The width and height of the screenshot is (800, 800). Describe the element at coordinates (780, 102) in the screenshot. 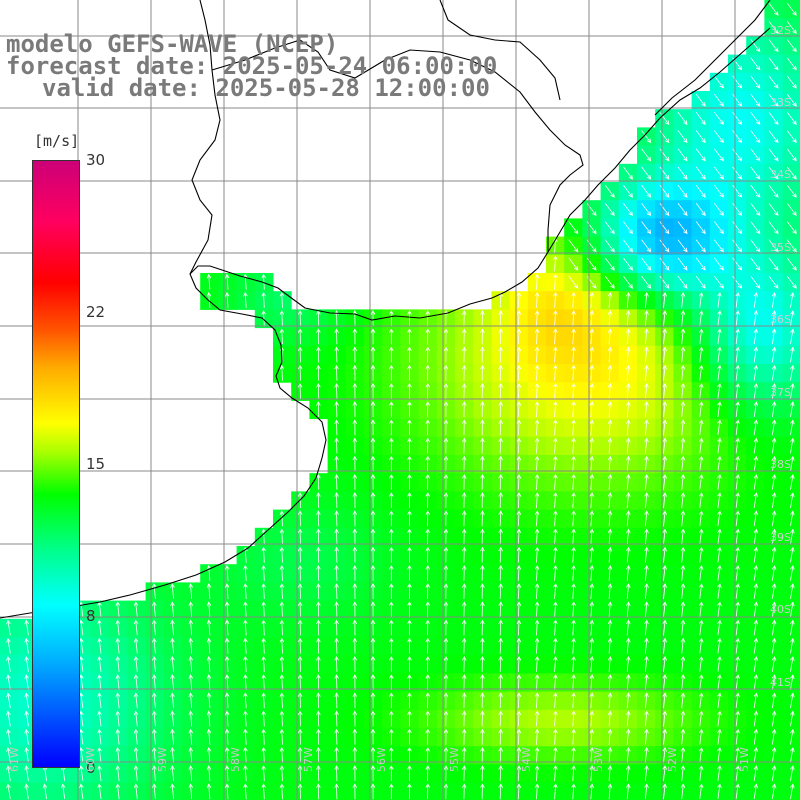

I see `lat-label: 33S` at that location.